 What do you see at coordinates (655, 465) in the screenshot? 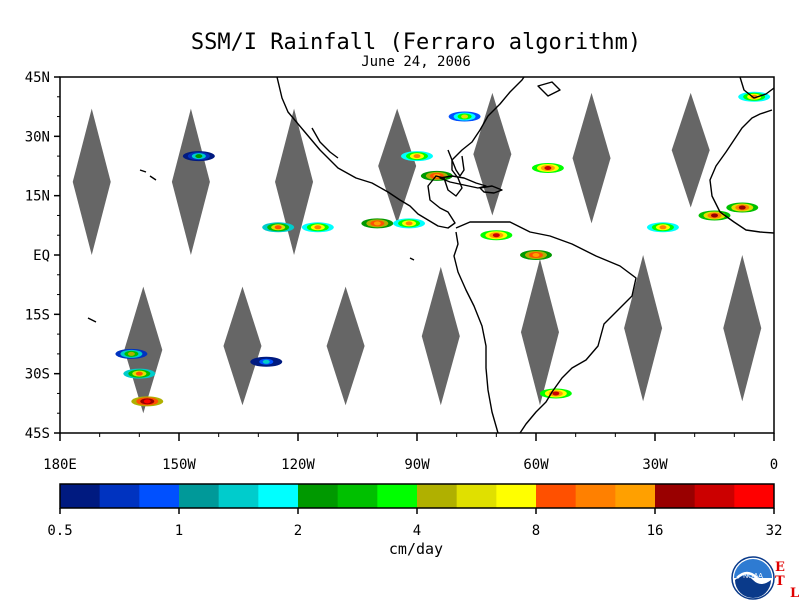
I see `x-tick-label-5: 30W` at bounding box center [655, 465].